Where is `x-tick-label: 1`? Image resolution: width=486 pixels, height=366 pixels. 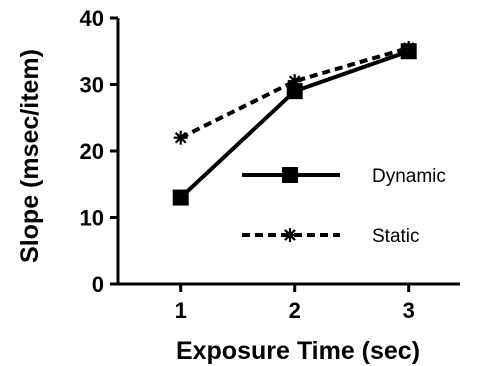 x-tick-label: 1 is located at coordinates (181, 310).